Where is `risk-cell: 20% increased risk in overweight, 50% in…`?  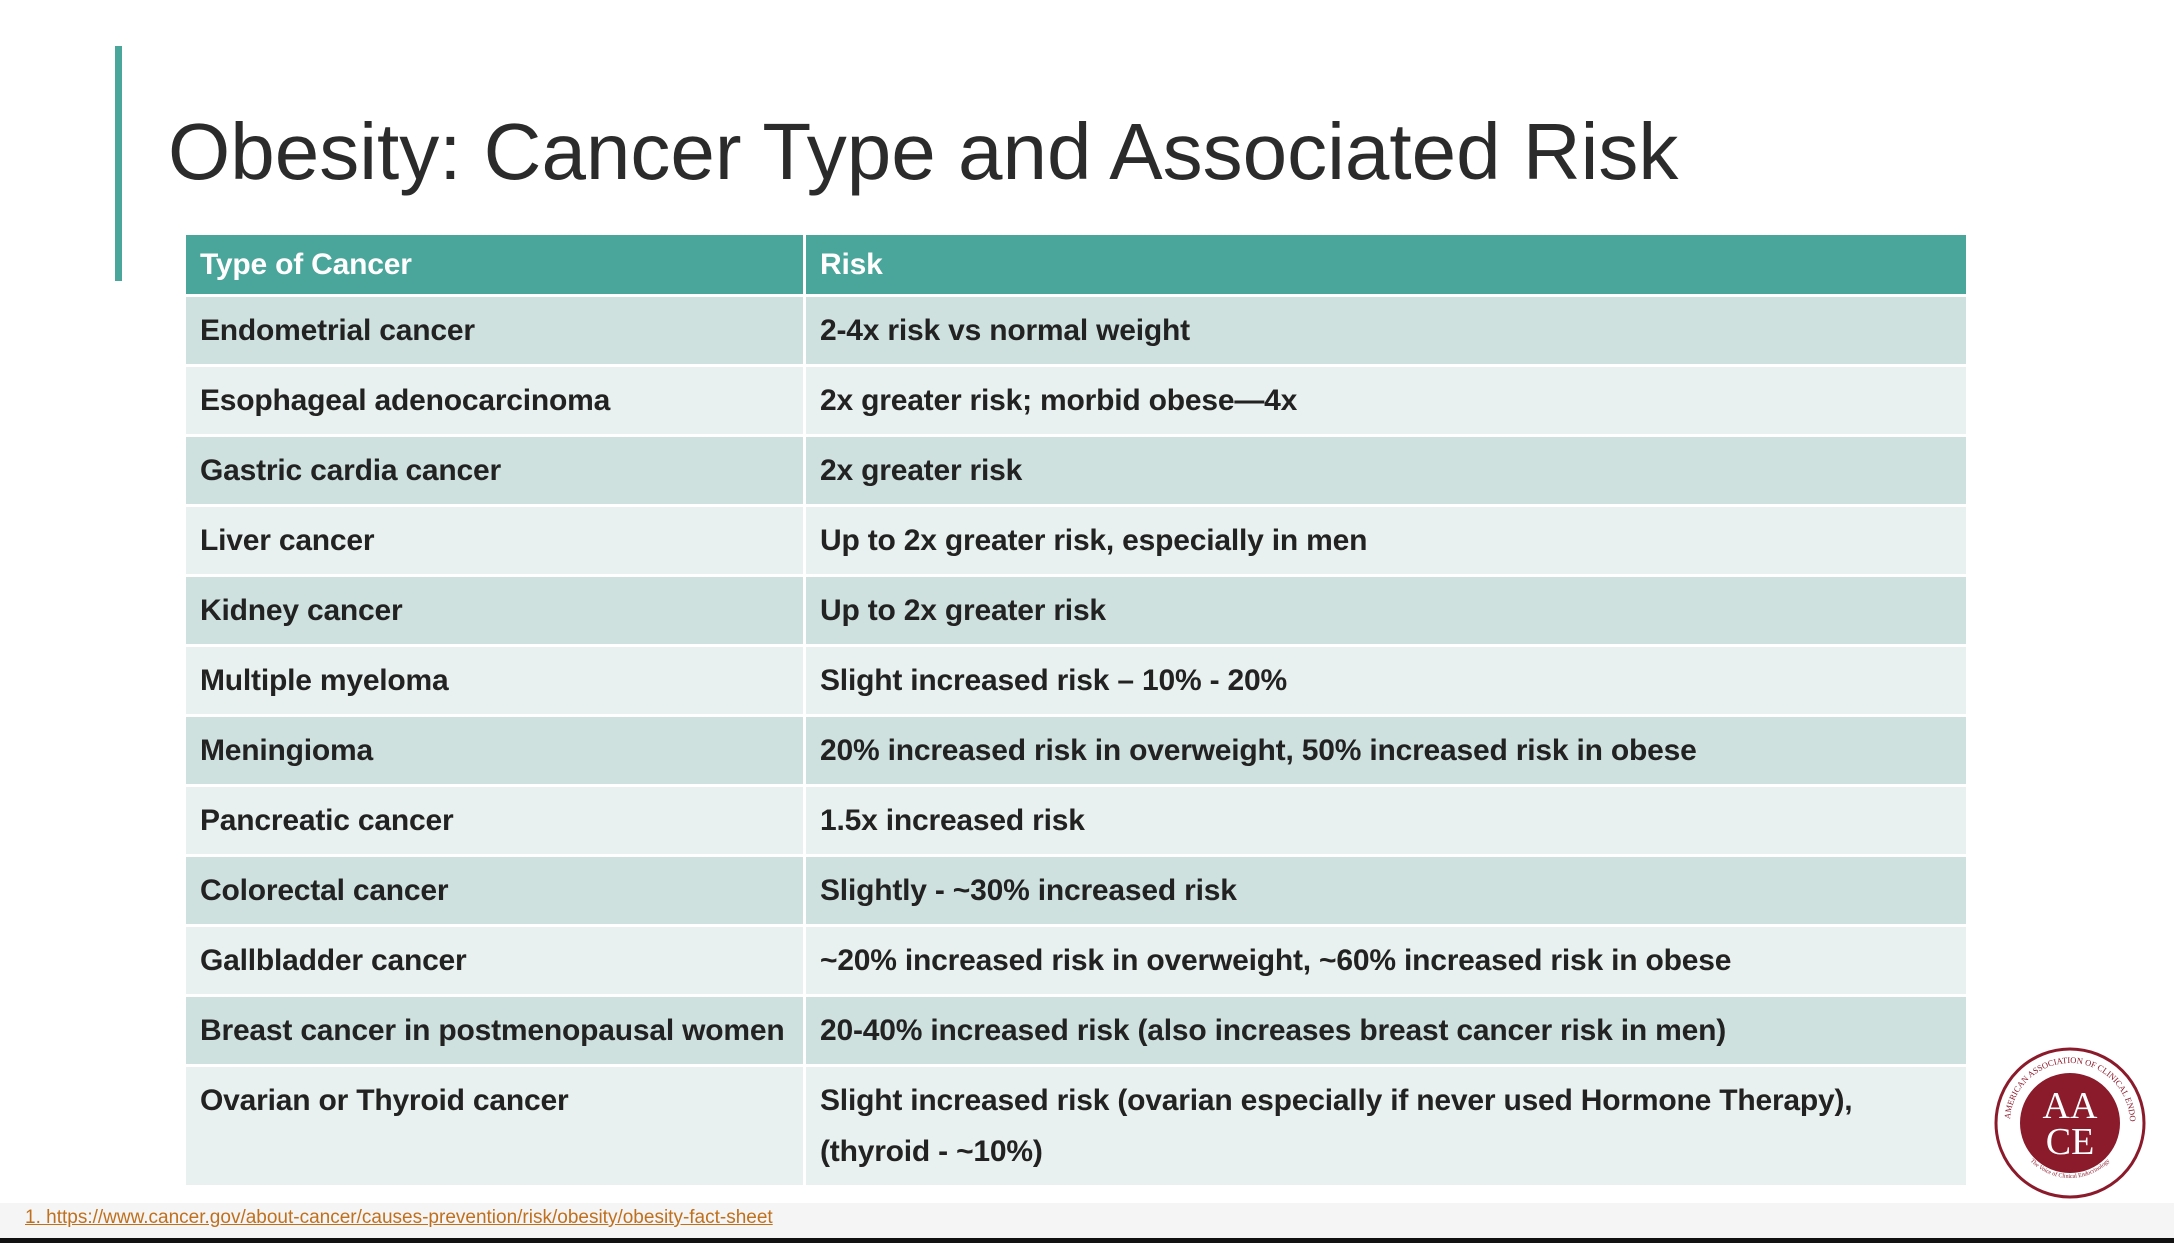 risk-cell: 20% increased risk in overweight, 50% in… is located at coordinates (1386, 750).